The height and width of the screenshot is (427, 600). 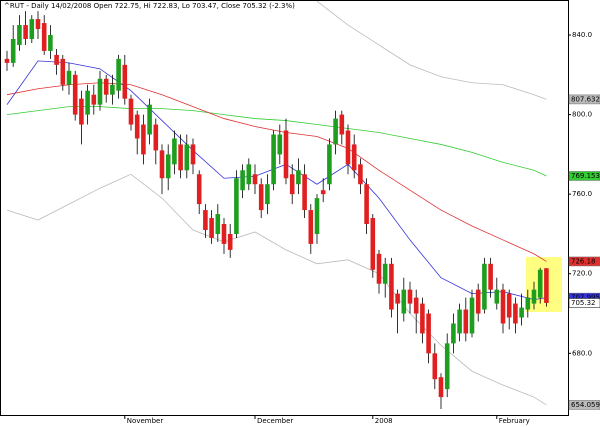 I want to click on highlight, so click(x=544, y=284).